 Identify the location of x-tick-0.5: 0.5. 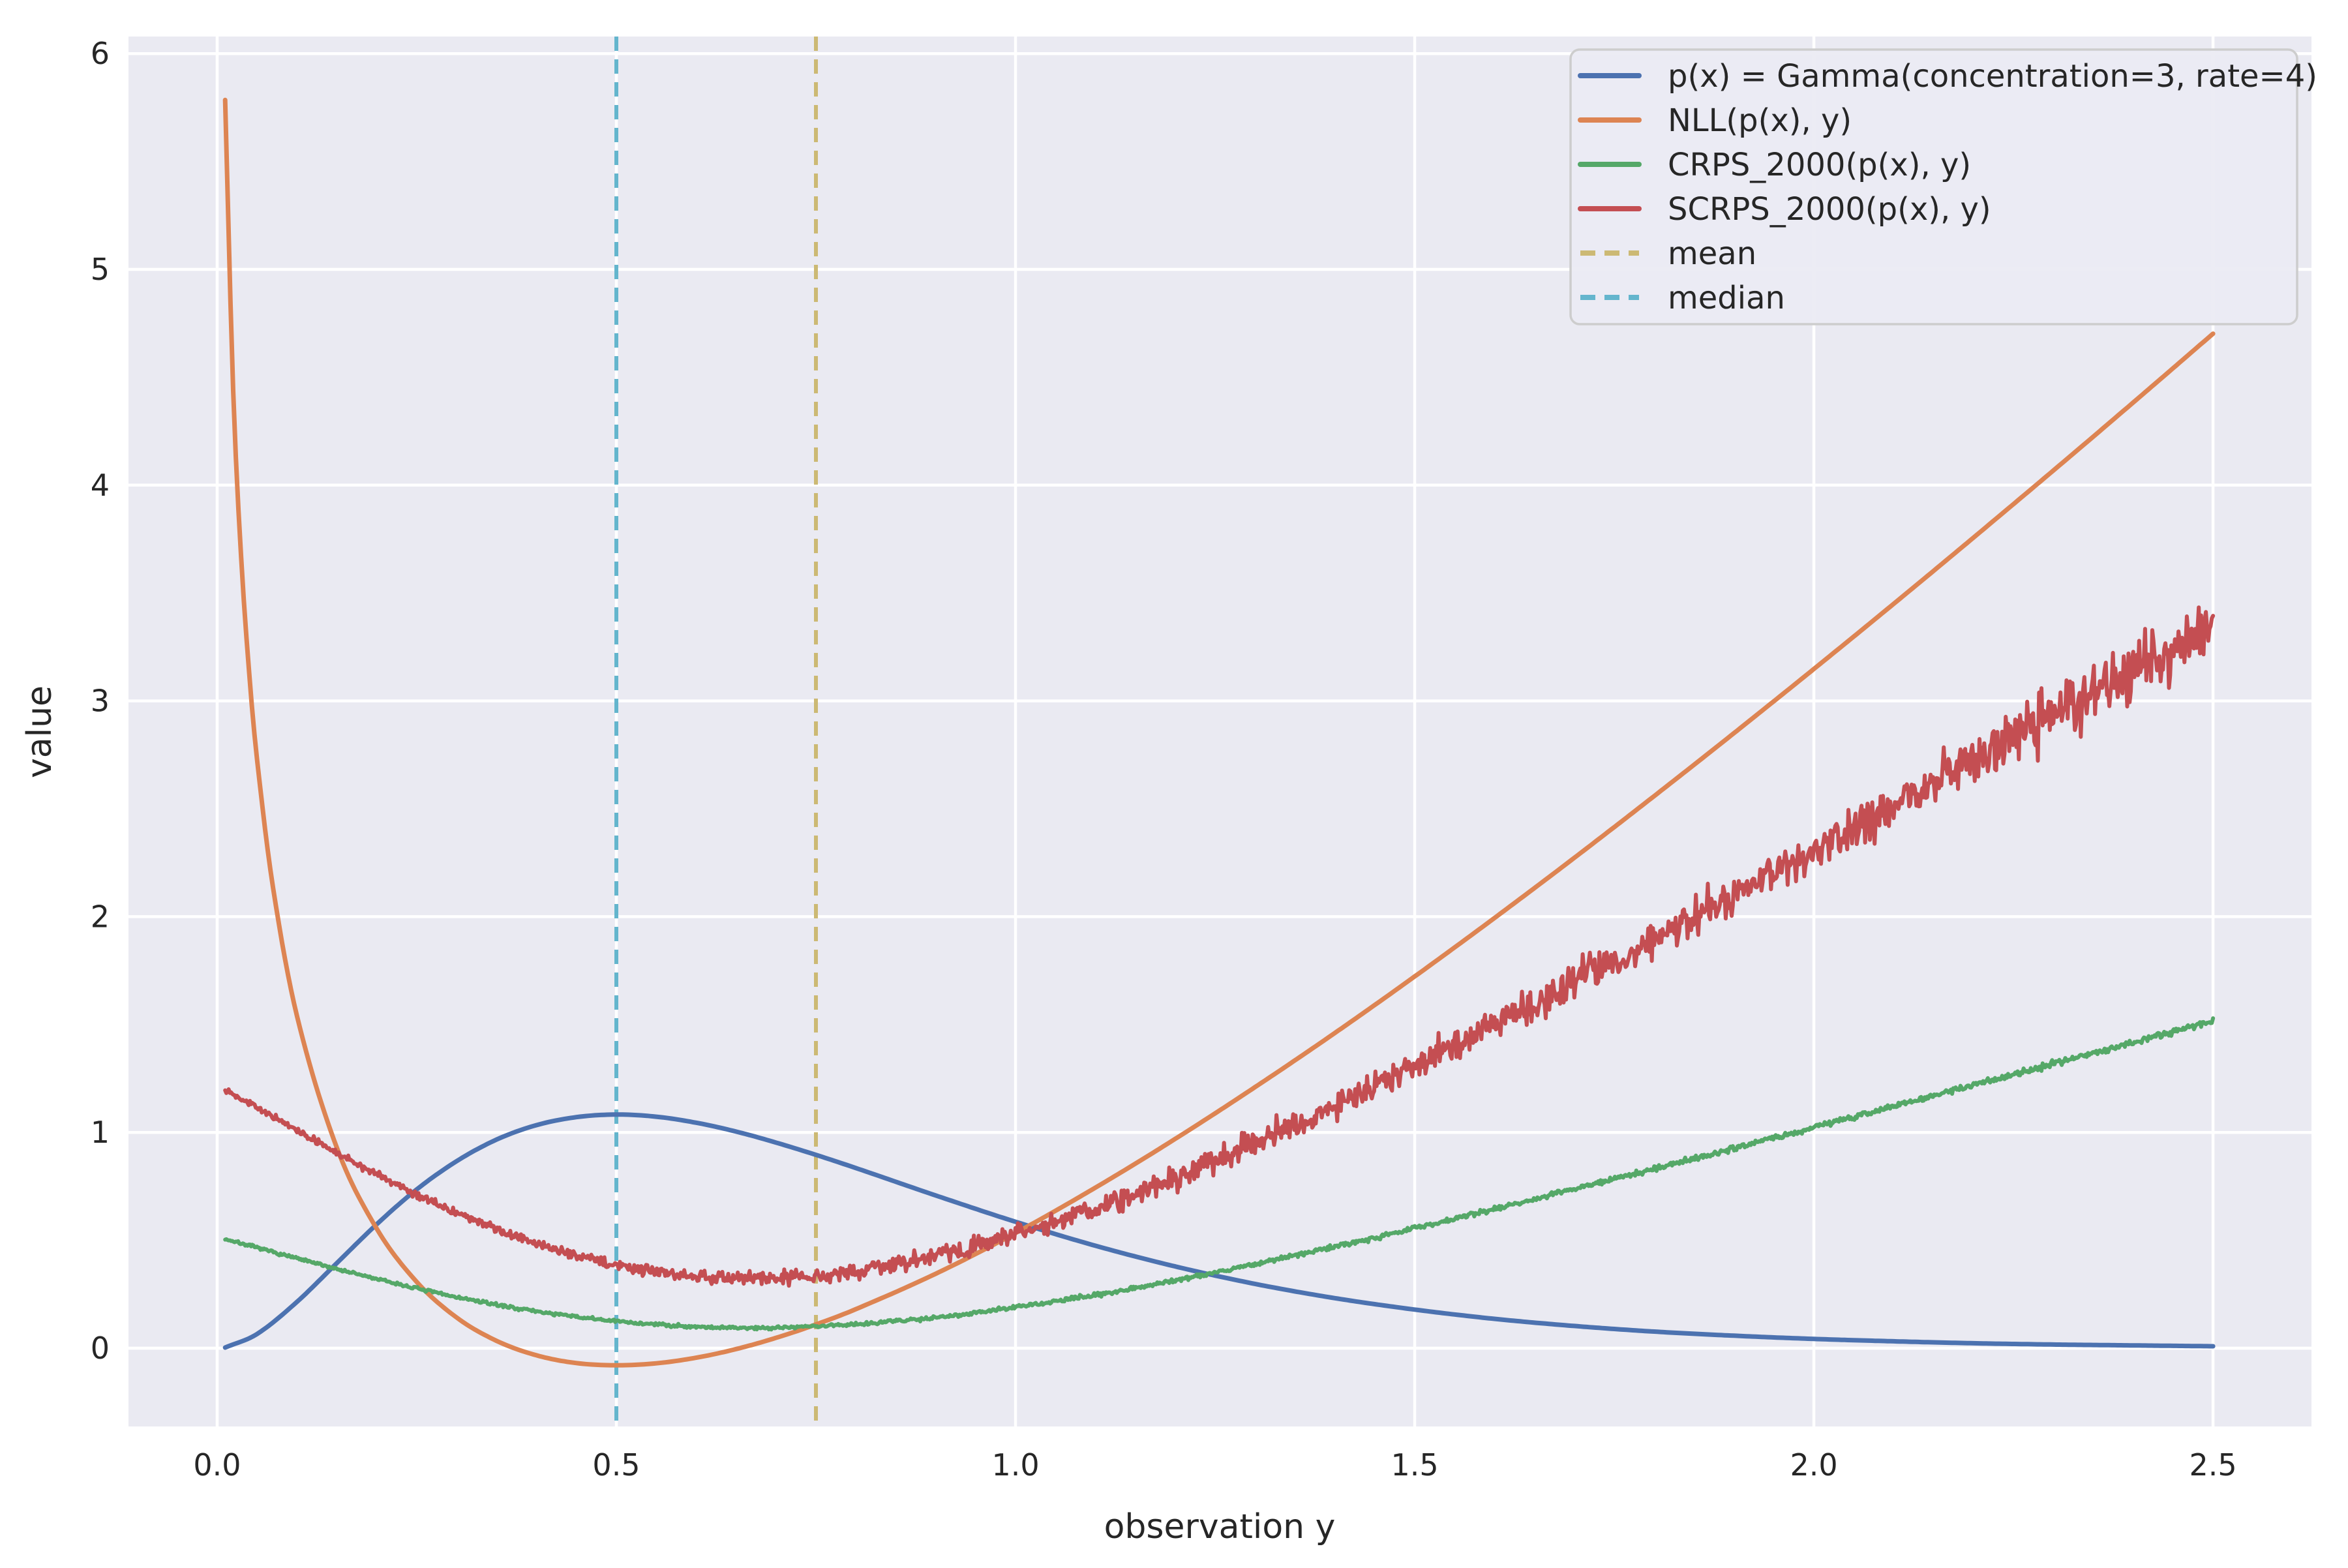
(616, 1465).